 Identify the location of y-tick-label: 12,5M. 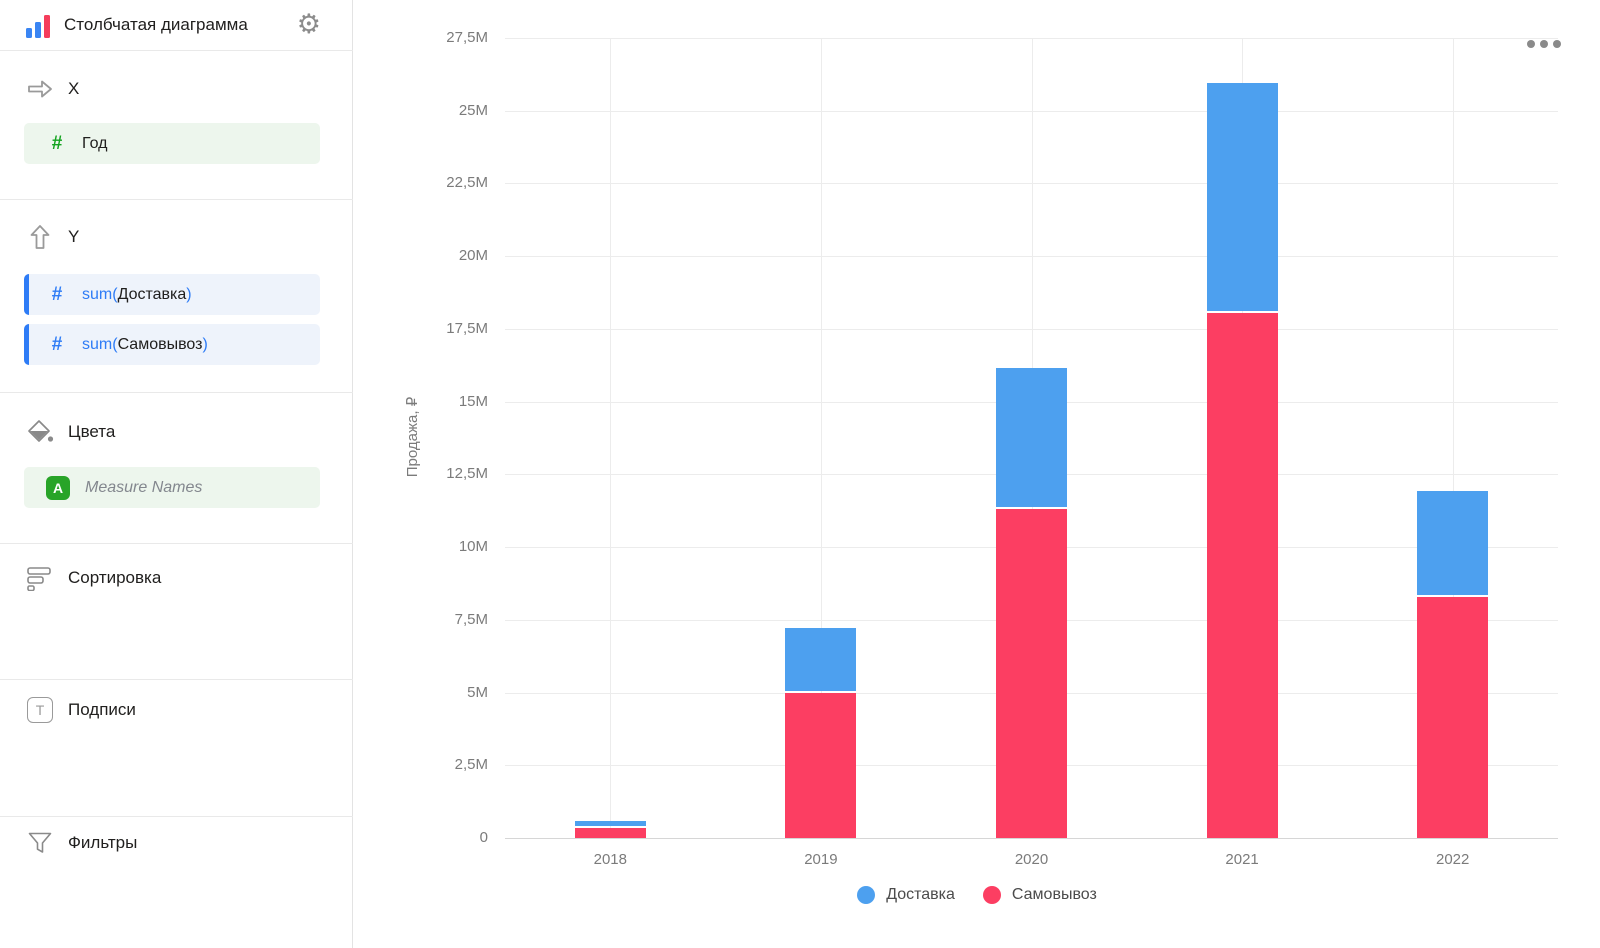
(467, 474).